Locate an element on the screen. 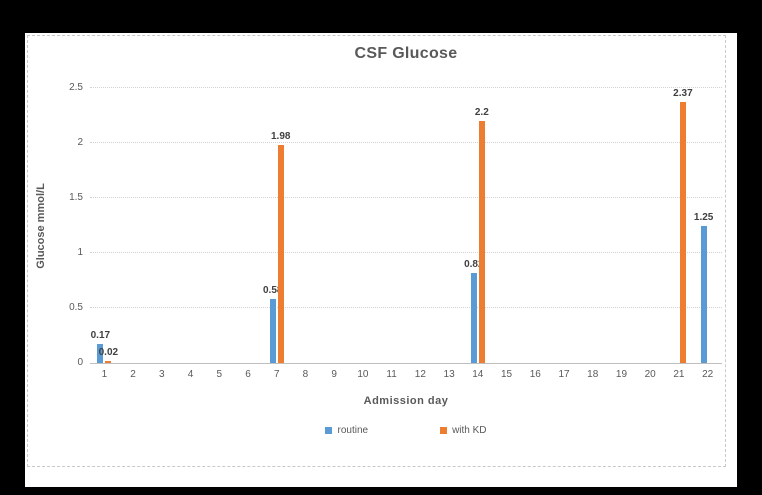 The width and height of the screenshot is (762, 495). x-tick-label-13: 13 is located at coordinates (449, 374).